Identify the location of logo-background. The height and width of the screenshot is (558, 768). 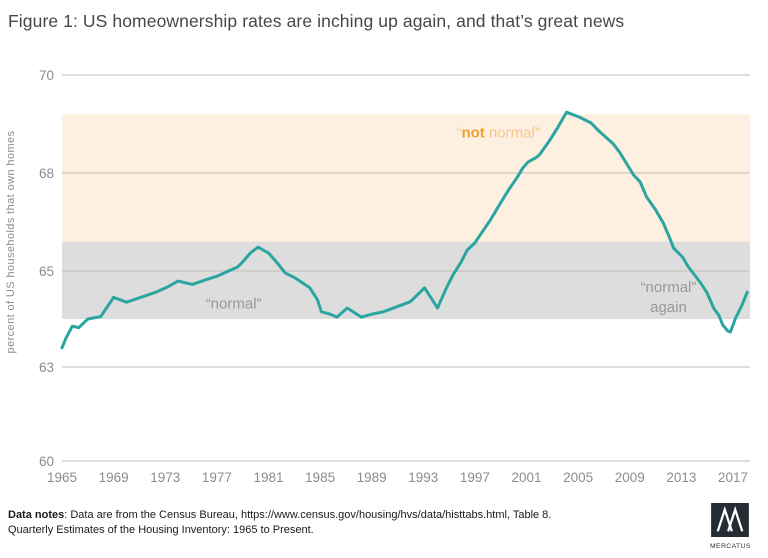
(730, 520).